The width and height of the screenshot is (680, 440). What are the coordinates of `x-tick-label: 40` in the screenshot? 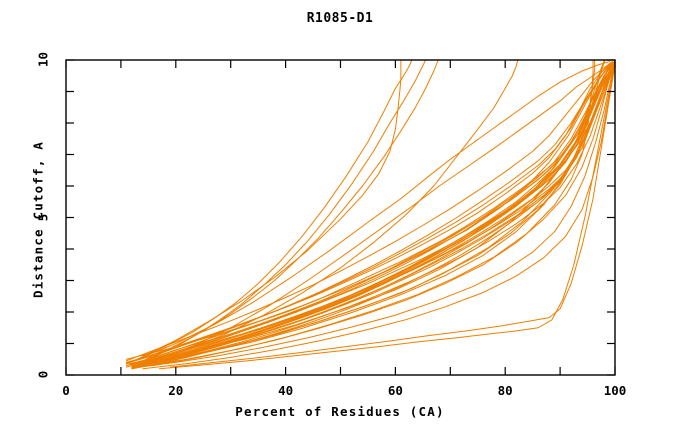 It's located at (286, 390).